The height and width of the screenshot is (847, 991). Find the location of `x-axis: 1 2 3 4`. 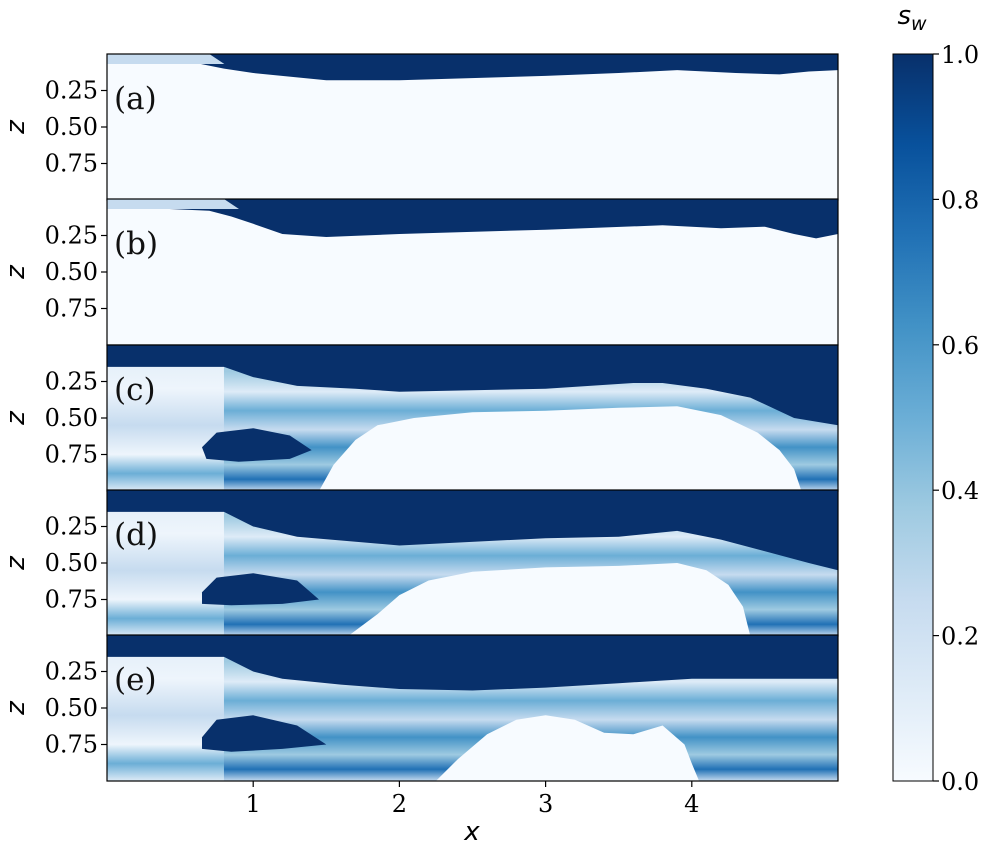

x-axis: 1 2 3 4 is located at coordinates (472, 799).